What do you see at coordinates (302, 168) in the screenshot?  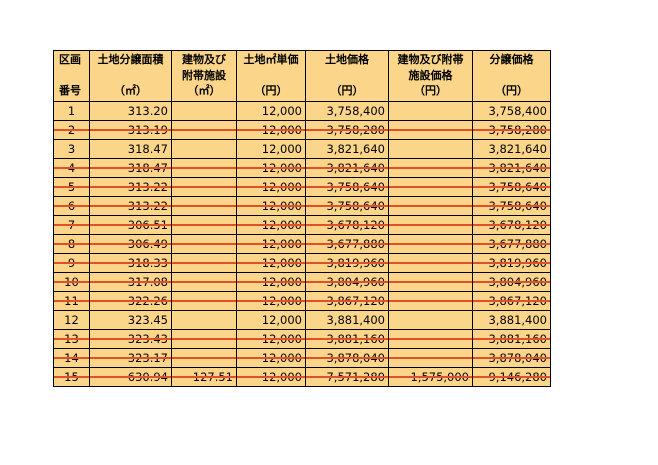 I see `table-row: 4 318.47 12,000 3,821,640 3,821,640` at bounding box center [302, 168].